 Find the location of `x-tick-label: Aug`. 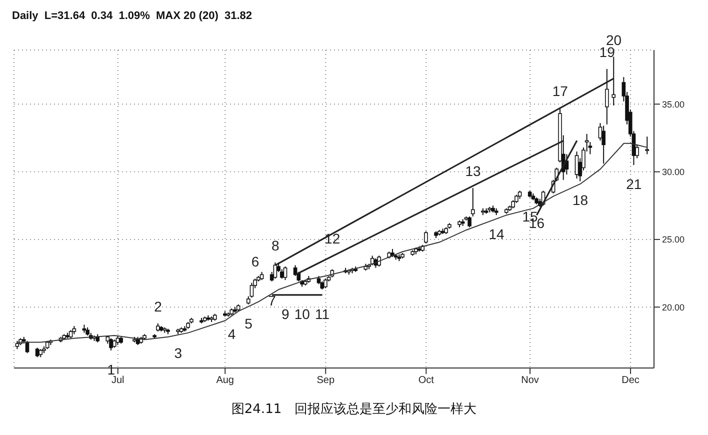

x-tick-label: Aug is located at coordinates (225, 380).